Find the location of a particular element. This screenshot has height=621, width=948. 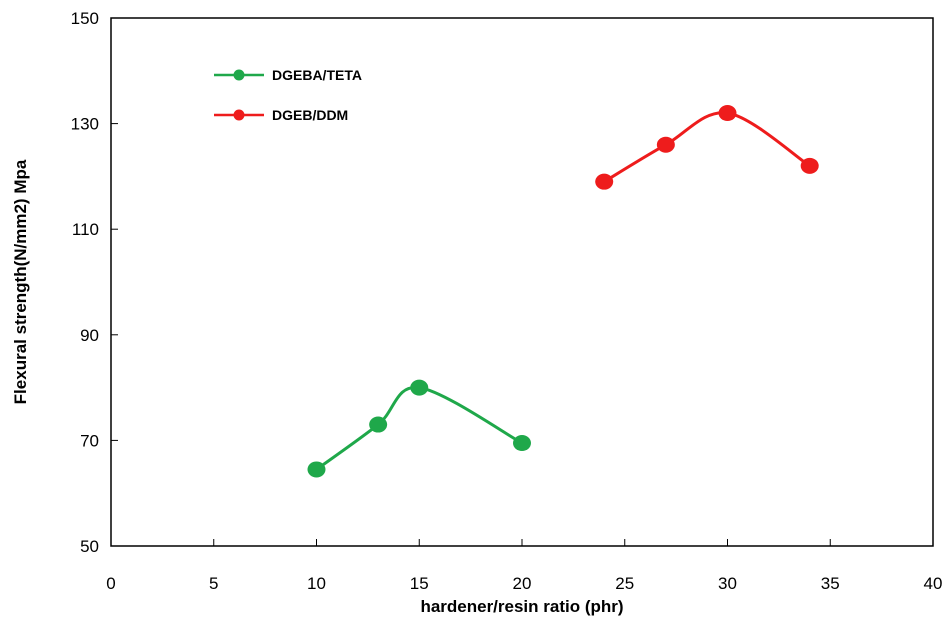

legend-label-0: DGEBA/TETA is located at coordinates (317, 75).